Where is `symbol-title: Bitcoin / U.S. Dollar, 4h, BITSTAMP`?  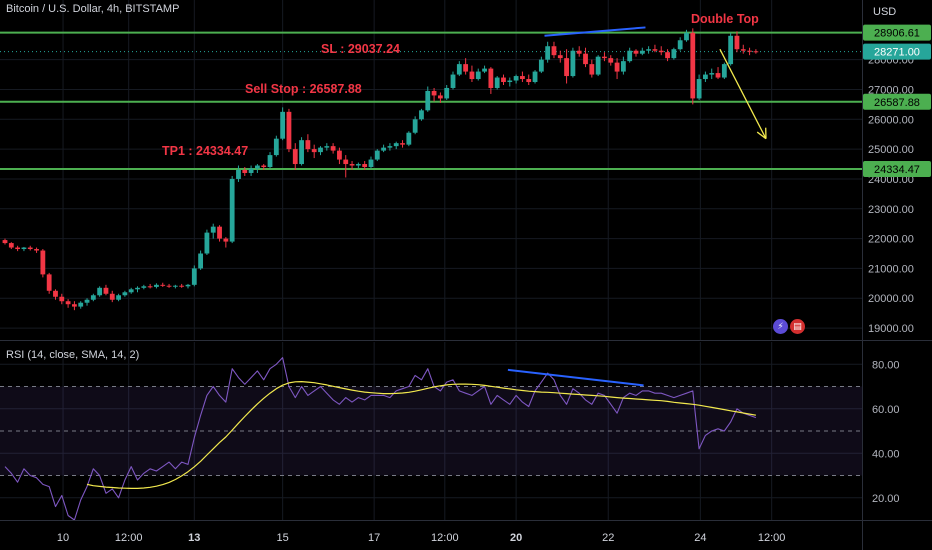
symbol-title: Bitcoin / U.S. Dollar, 4h, BITSTAMP is located at coordinates (93, 9).